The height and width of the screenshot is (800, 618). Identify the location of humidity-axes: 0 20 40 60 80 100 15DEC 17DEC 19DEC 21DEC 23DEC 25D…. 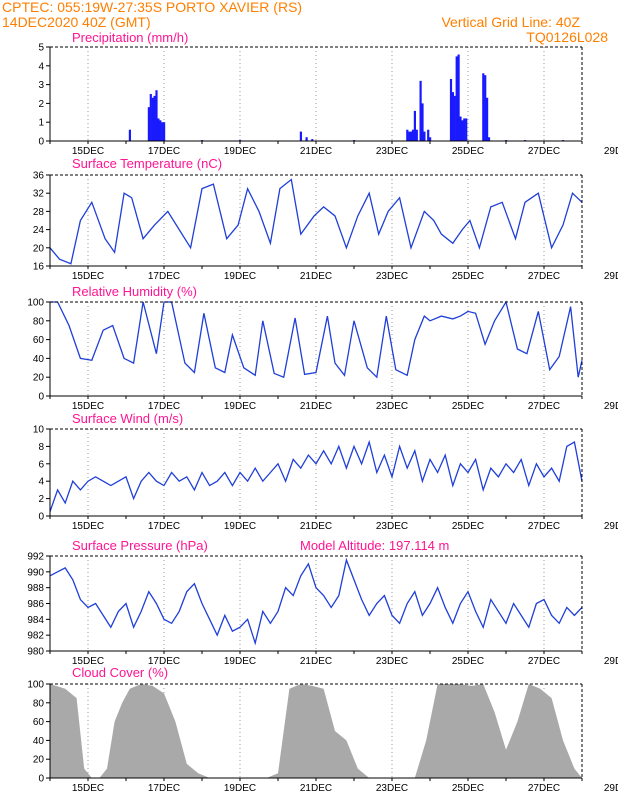
(322, 355).